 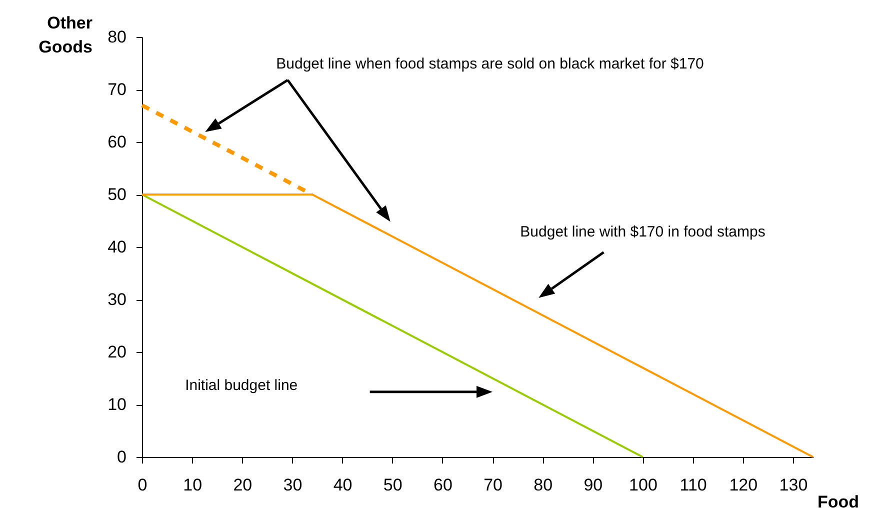 I want to click on x-tick-label: 80, so click(x=543, y=485).